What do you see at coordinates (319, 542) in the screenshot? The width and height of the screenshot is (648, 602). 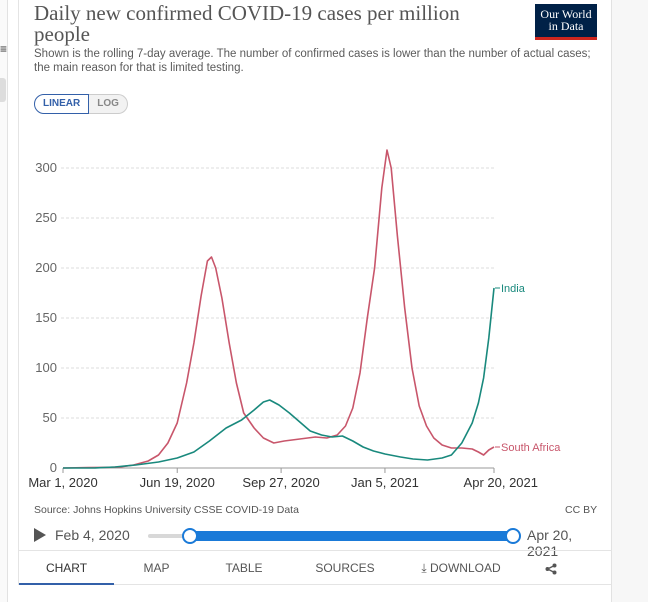 I see `timeline: Feb 4, 2020 Apr 20, 2021` at bounding box center [319, 542].